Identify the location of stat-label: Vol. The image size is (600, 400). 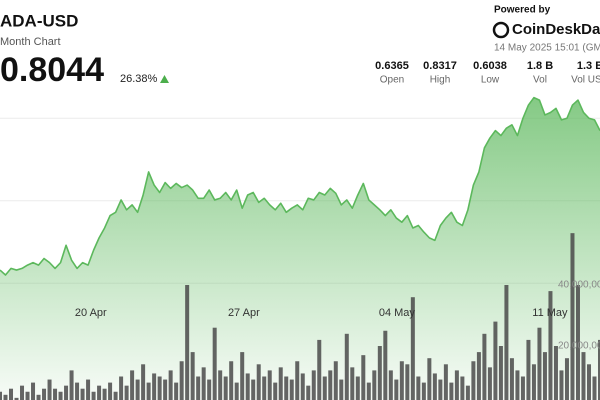
(540, 80).